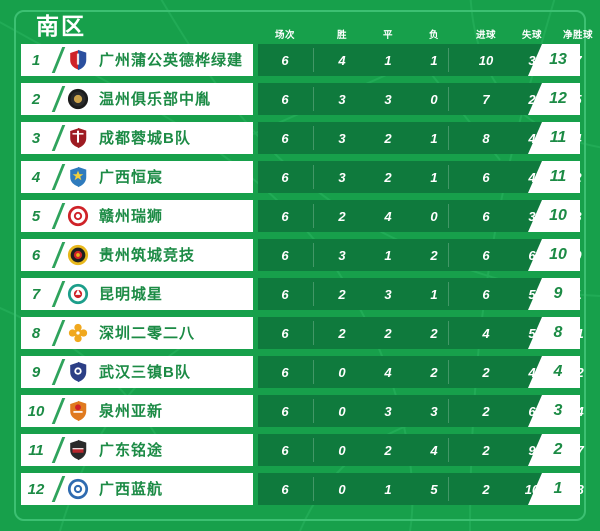 This screenshot has width=600, height=531. I want to click on team-name-cell: 8 深圳二零二八, so click(137, 333).